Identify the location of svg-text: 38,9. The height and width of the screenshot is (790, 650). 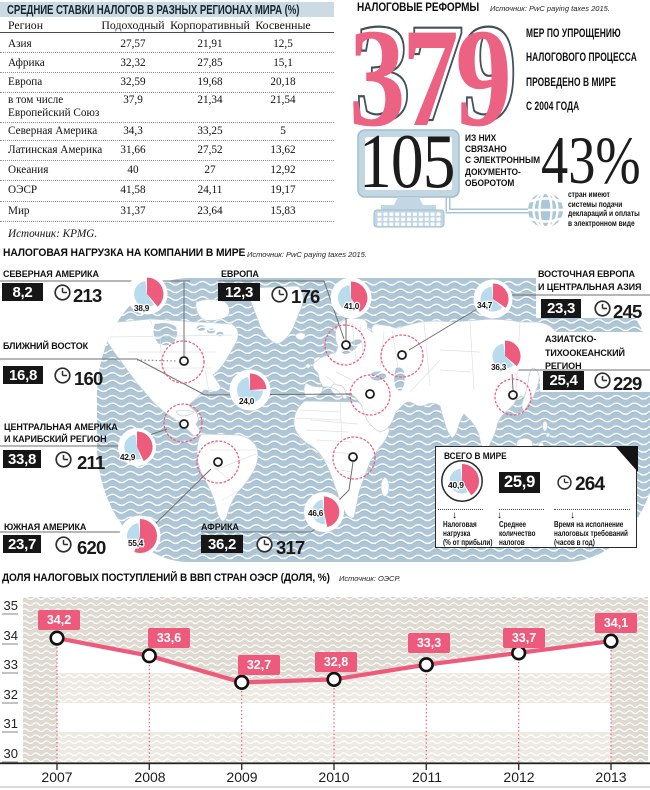
(142, 308).